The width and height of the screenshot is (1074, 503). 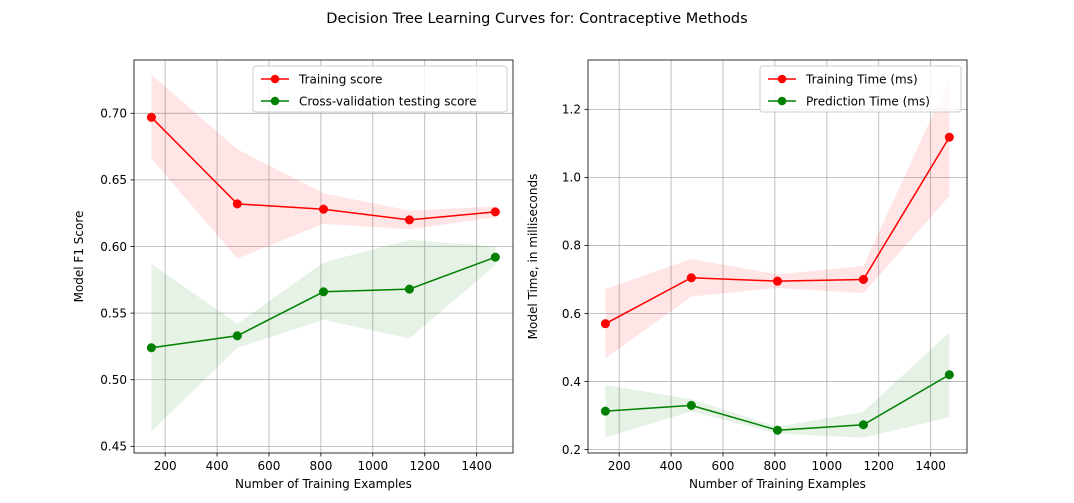 What do you see at coordinates (113, 180) in the screenshot?
I see `y-tick-label: 0.65` at bounding box center [113, 180].